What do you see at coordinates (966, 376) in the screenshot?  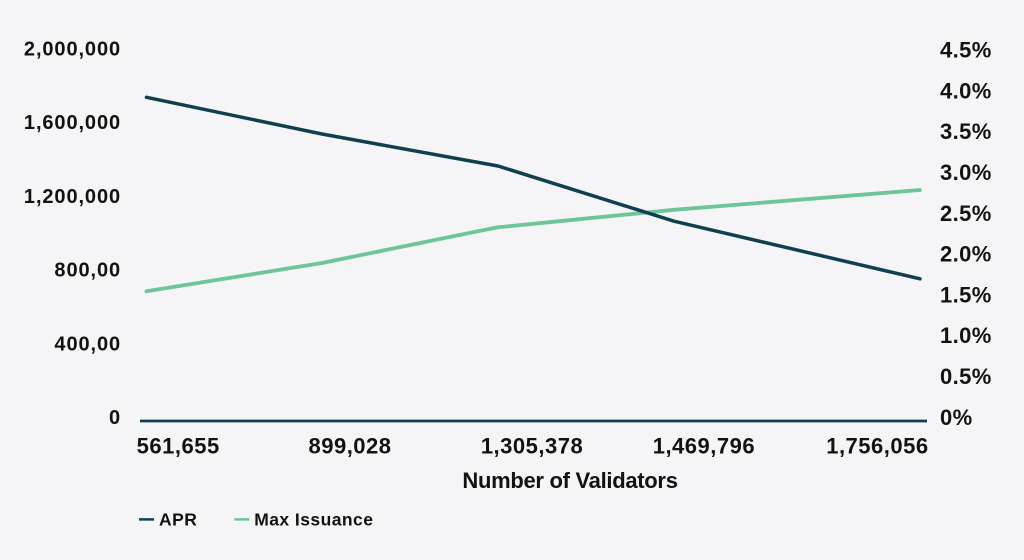 I see `svg-text: 0.5%` at bounding box center [966, 376].